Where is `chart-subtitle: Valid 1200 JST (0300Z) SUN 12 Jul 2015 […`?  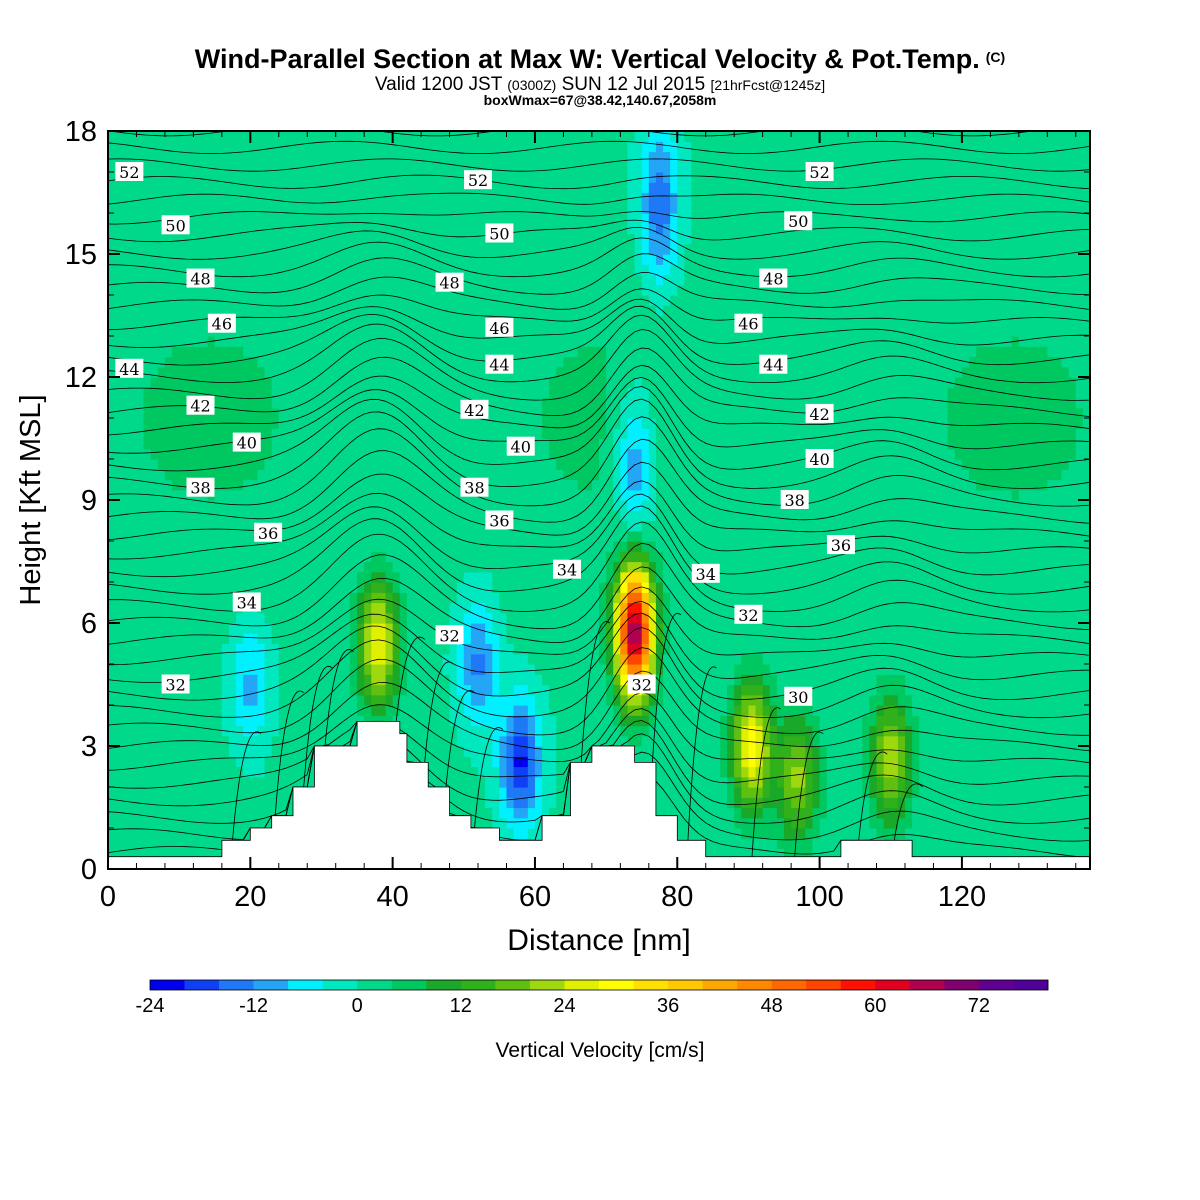
chart-subtitle: Valid 1200 JST (0300Z) SUN 12 Jul 2015 [… is located at coordinates (600, 84).